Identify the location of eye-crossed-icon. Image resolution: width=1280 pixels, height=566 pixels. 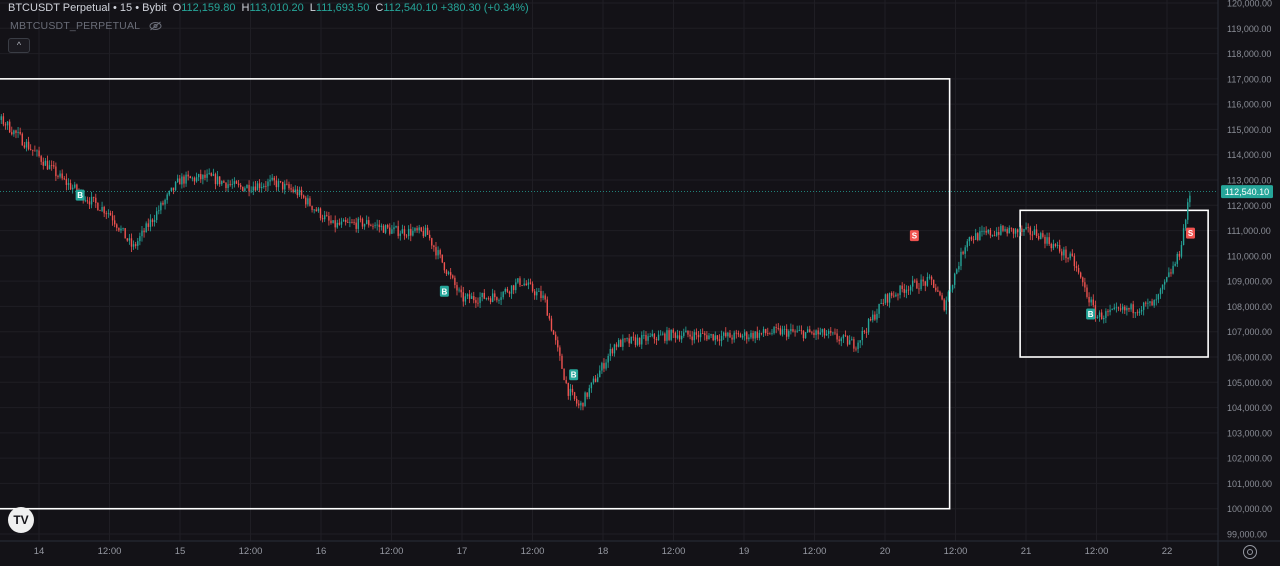
(155, 27).